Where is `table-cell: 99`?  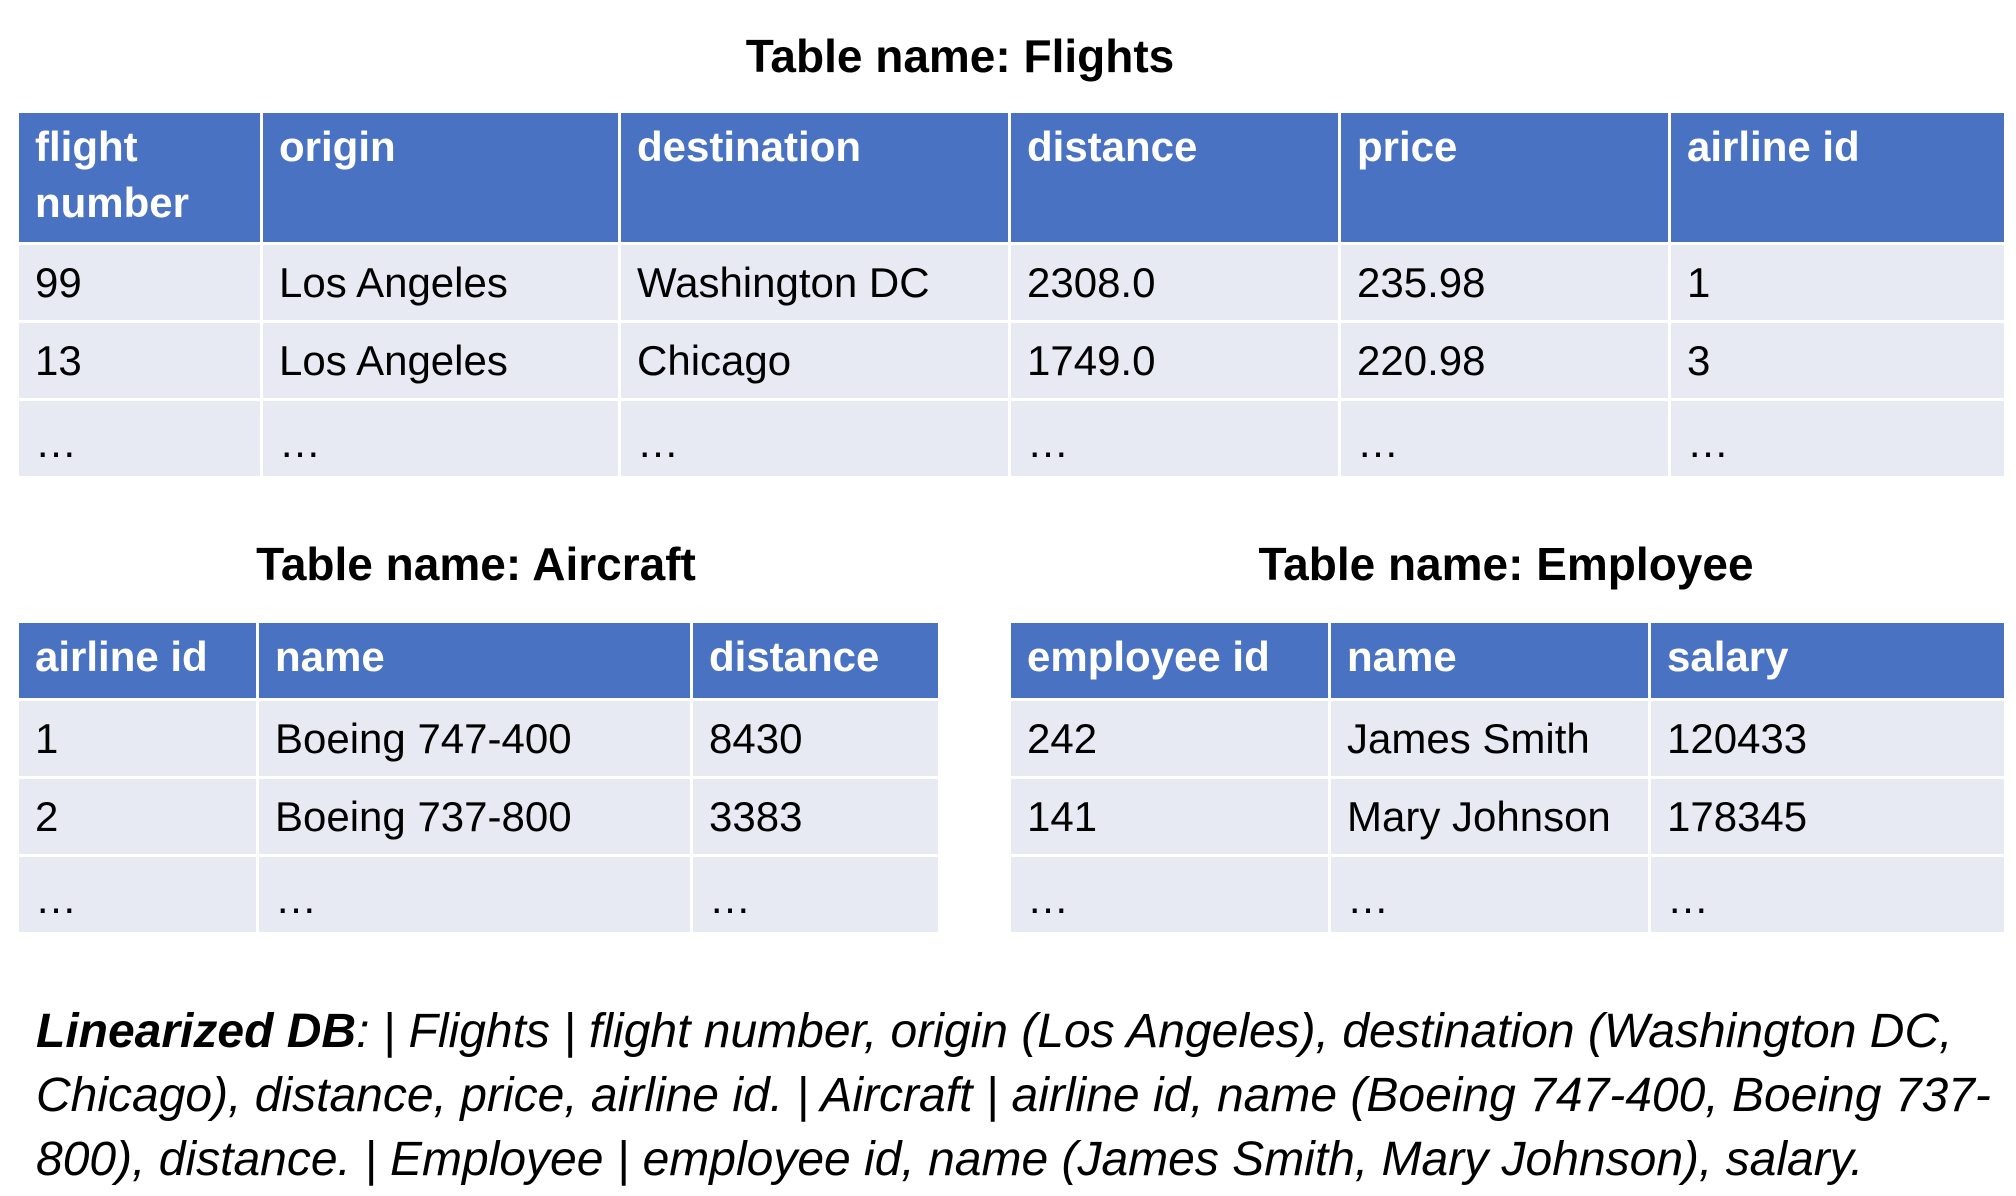 table-cell: 99 is located at coordinates (139, 282).